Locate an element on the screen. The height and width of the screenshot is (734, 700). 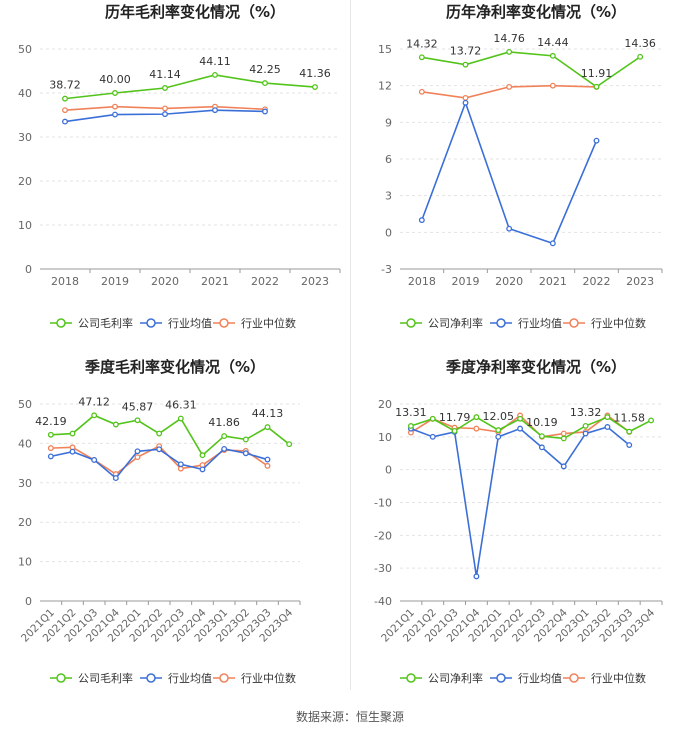
y-tick-label: 20 is located at coordinates (25, 181).